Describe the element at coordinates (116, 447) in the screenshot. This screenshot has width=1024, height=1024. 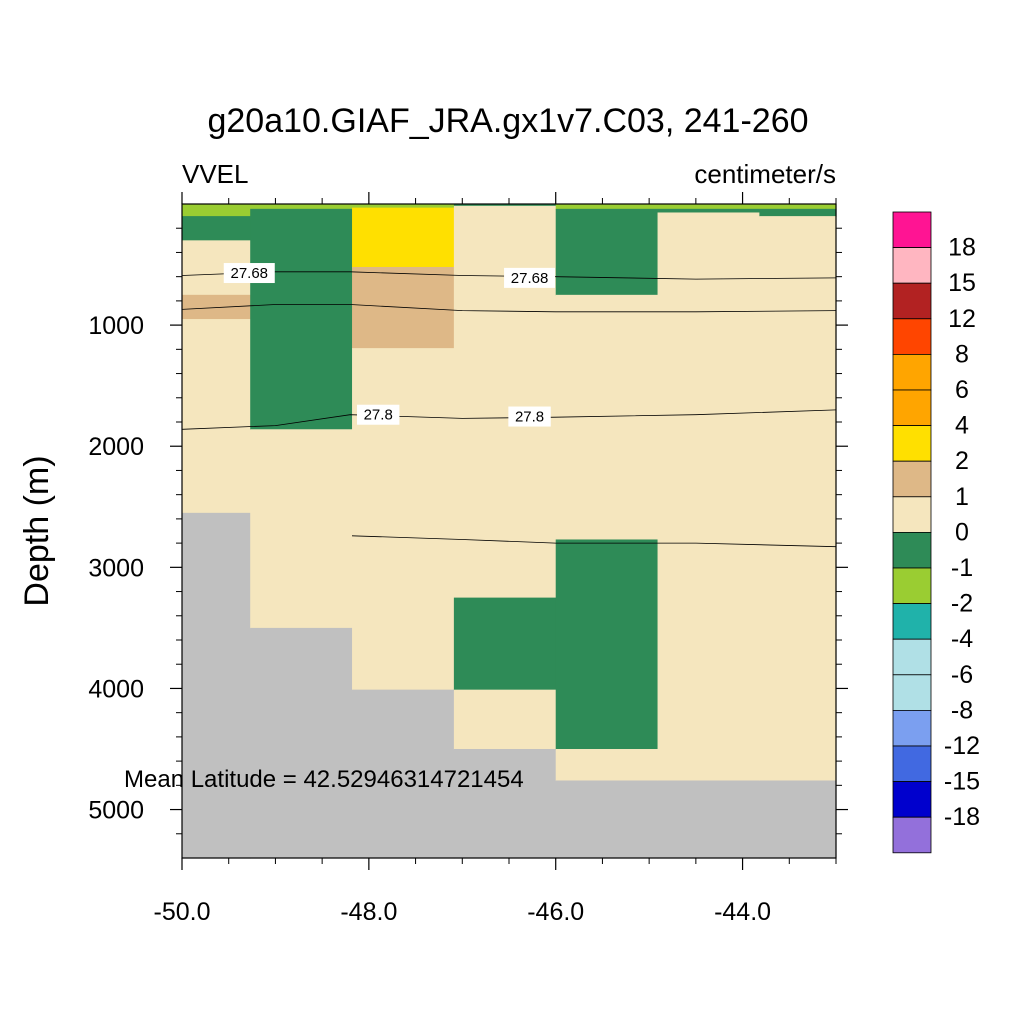
I see `y-tick-label: 2000` at that location.